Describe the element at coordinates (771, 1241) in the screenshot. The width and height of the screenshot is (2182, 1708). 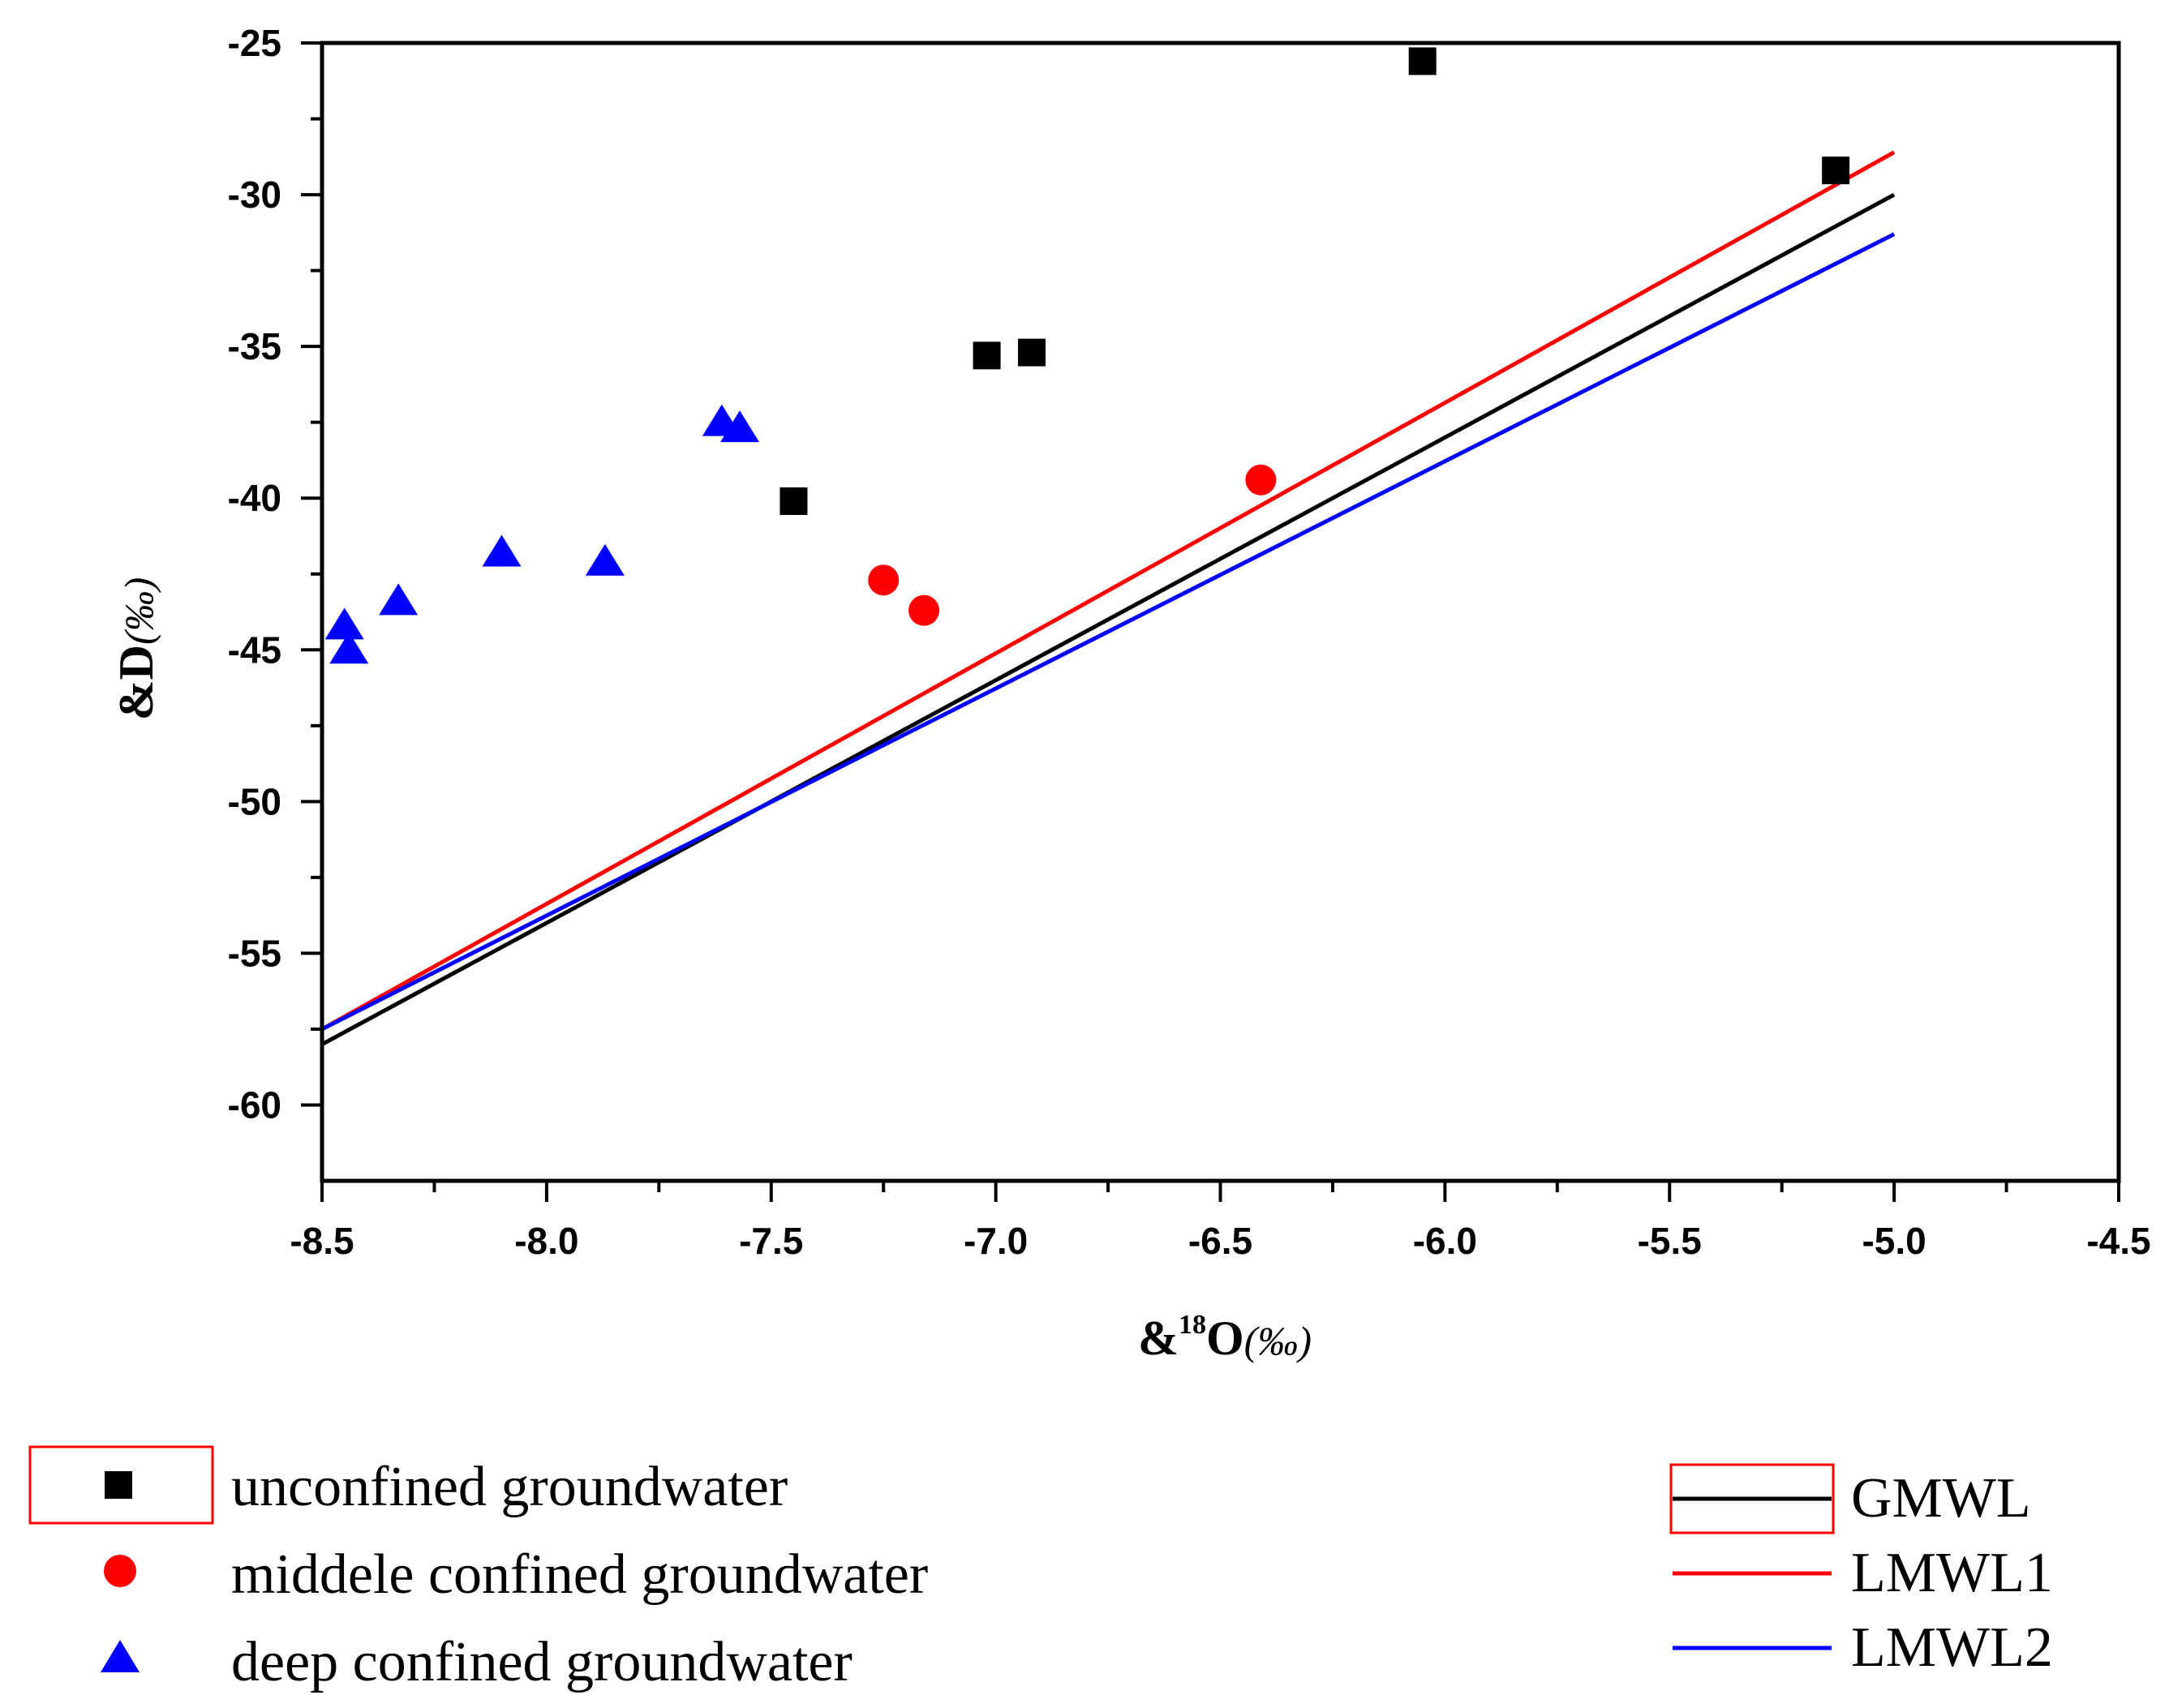
I see `x-tick-label: -7.5` at that location.